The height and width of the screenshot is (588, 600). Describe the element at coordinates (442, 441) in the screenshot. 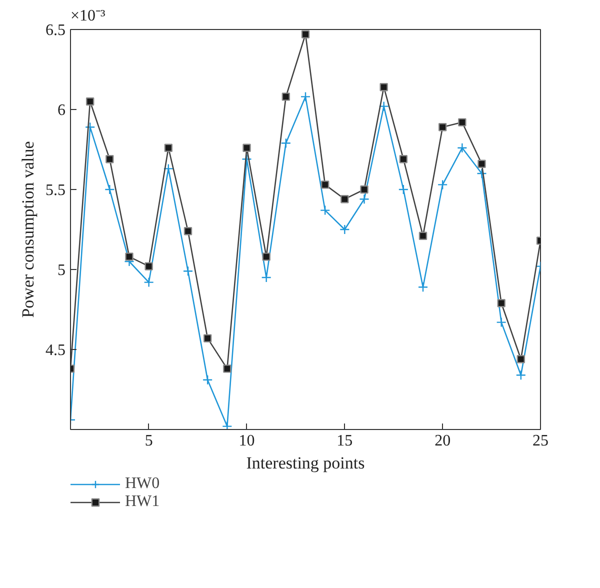

I see `x-tick-label: 20` at that location.